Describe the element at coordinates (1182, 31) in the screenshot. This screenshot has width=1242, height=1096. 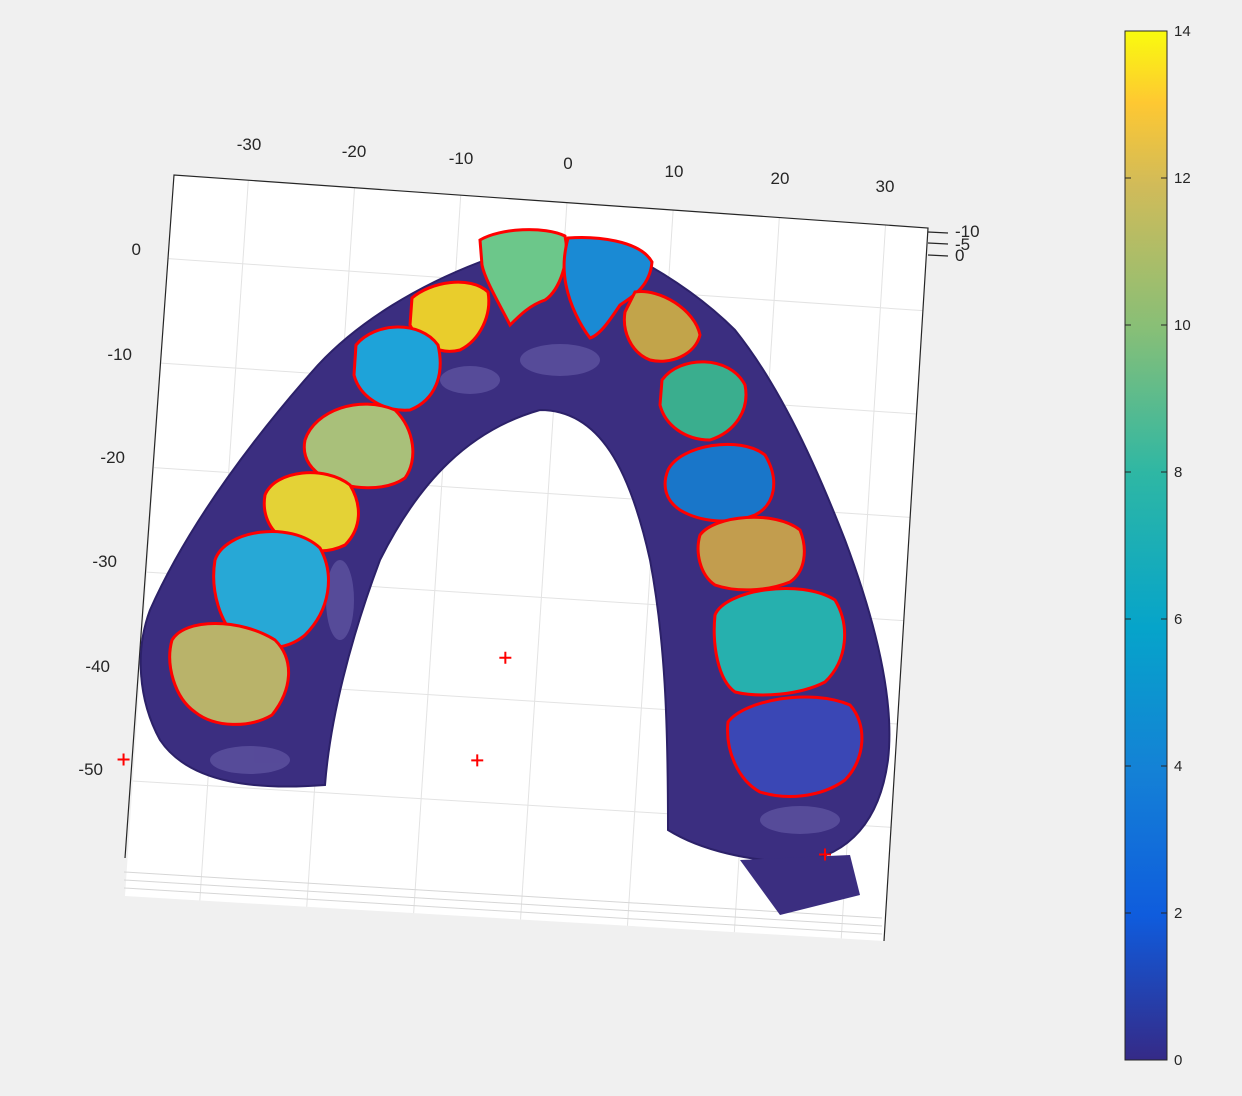
I see `colorbar-tick-label: 14` at that location.